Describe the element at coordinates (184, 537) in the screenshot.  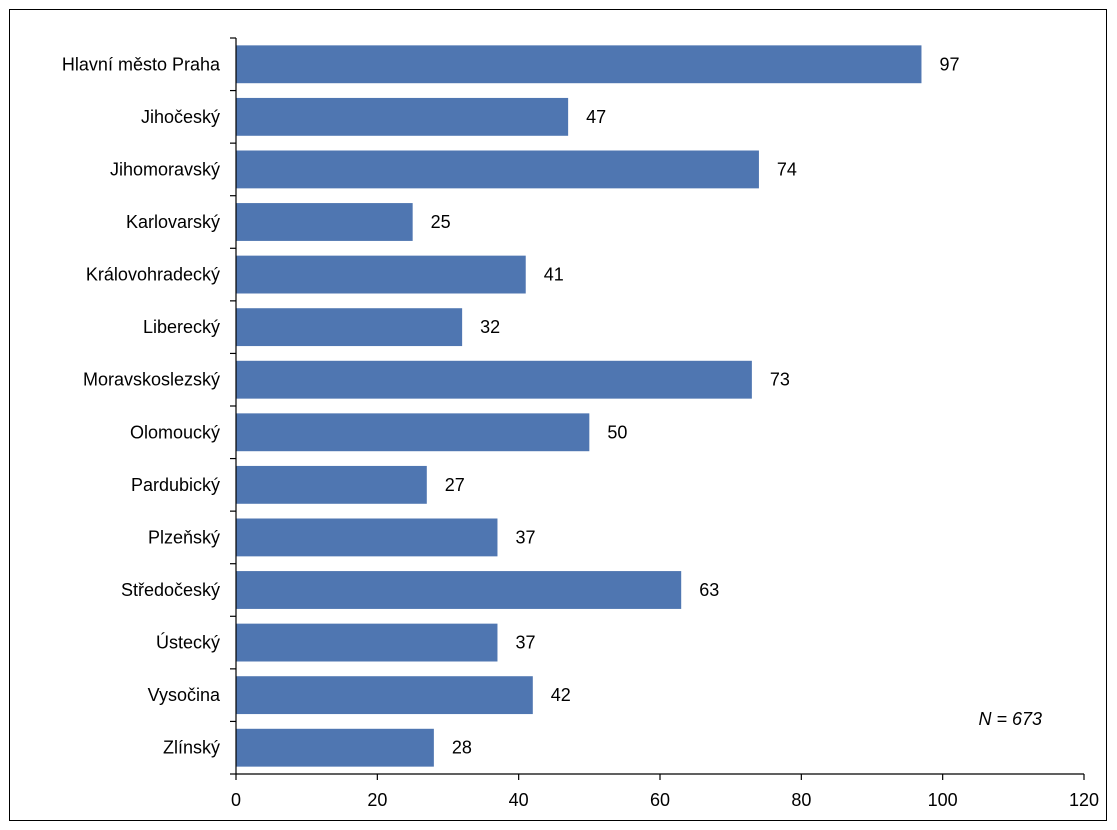
I see `category-label: Plzeňský` at that location.